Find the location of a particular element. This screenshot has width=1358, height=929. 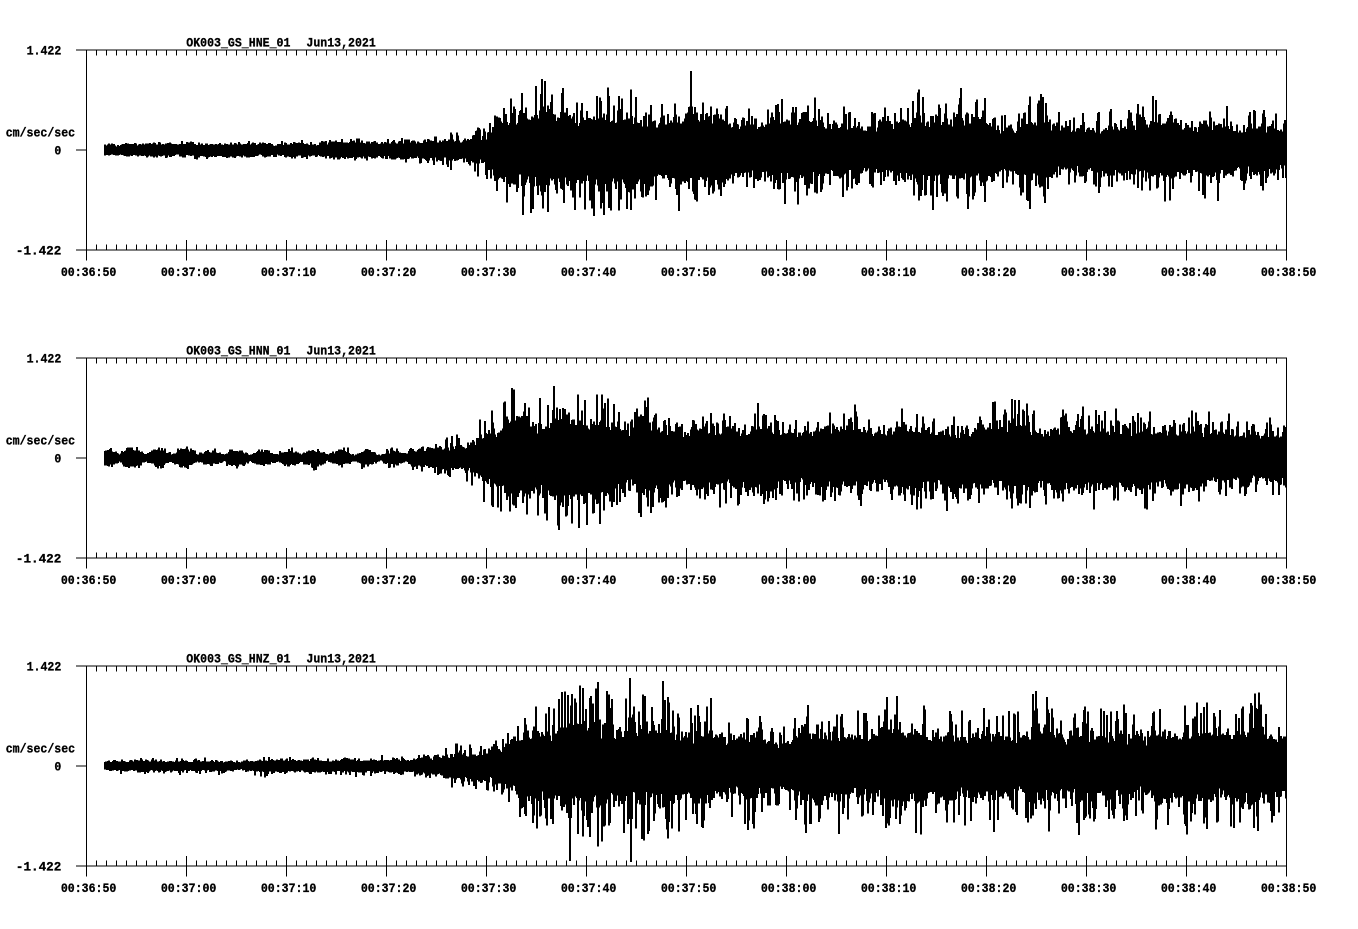

svg-text: OK003_GS_HNE_01 is located at coordinates (238, 43).